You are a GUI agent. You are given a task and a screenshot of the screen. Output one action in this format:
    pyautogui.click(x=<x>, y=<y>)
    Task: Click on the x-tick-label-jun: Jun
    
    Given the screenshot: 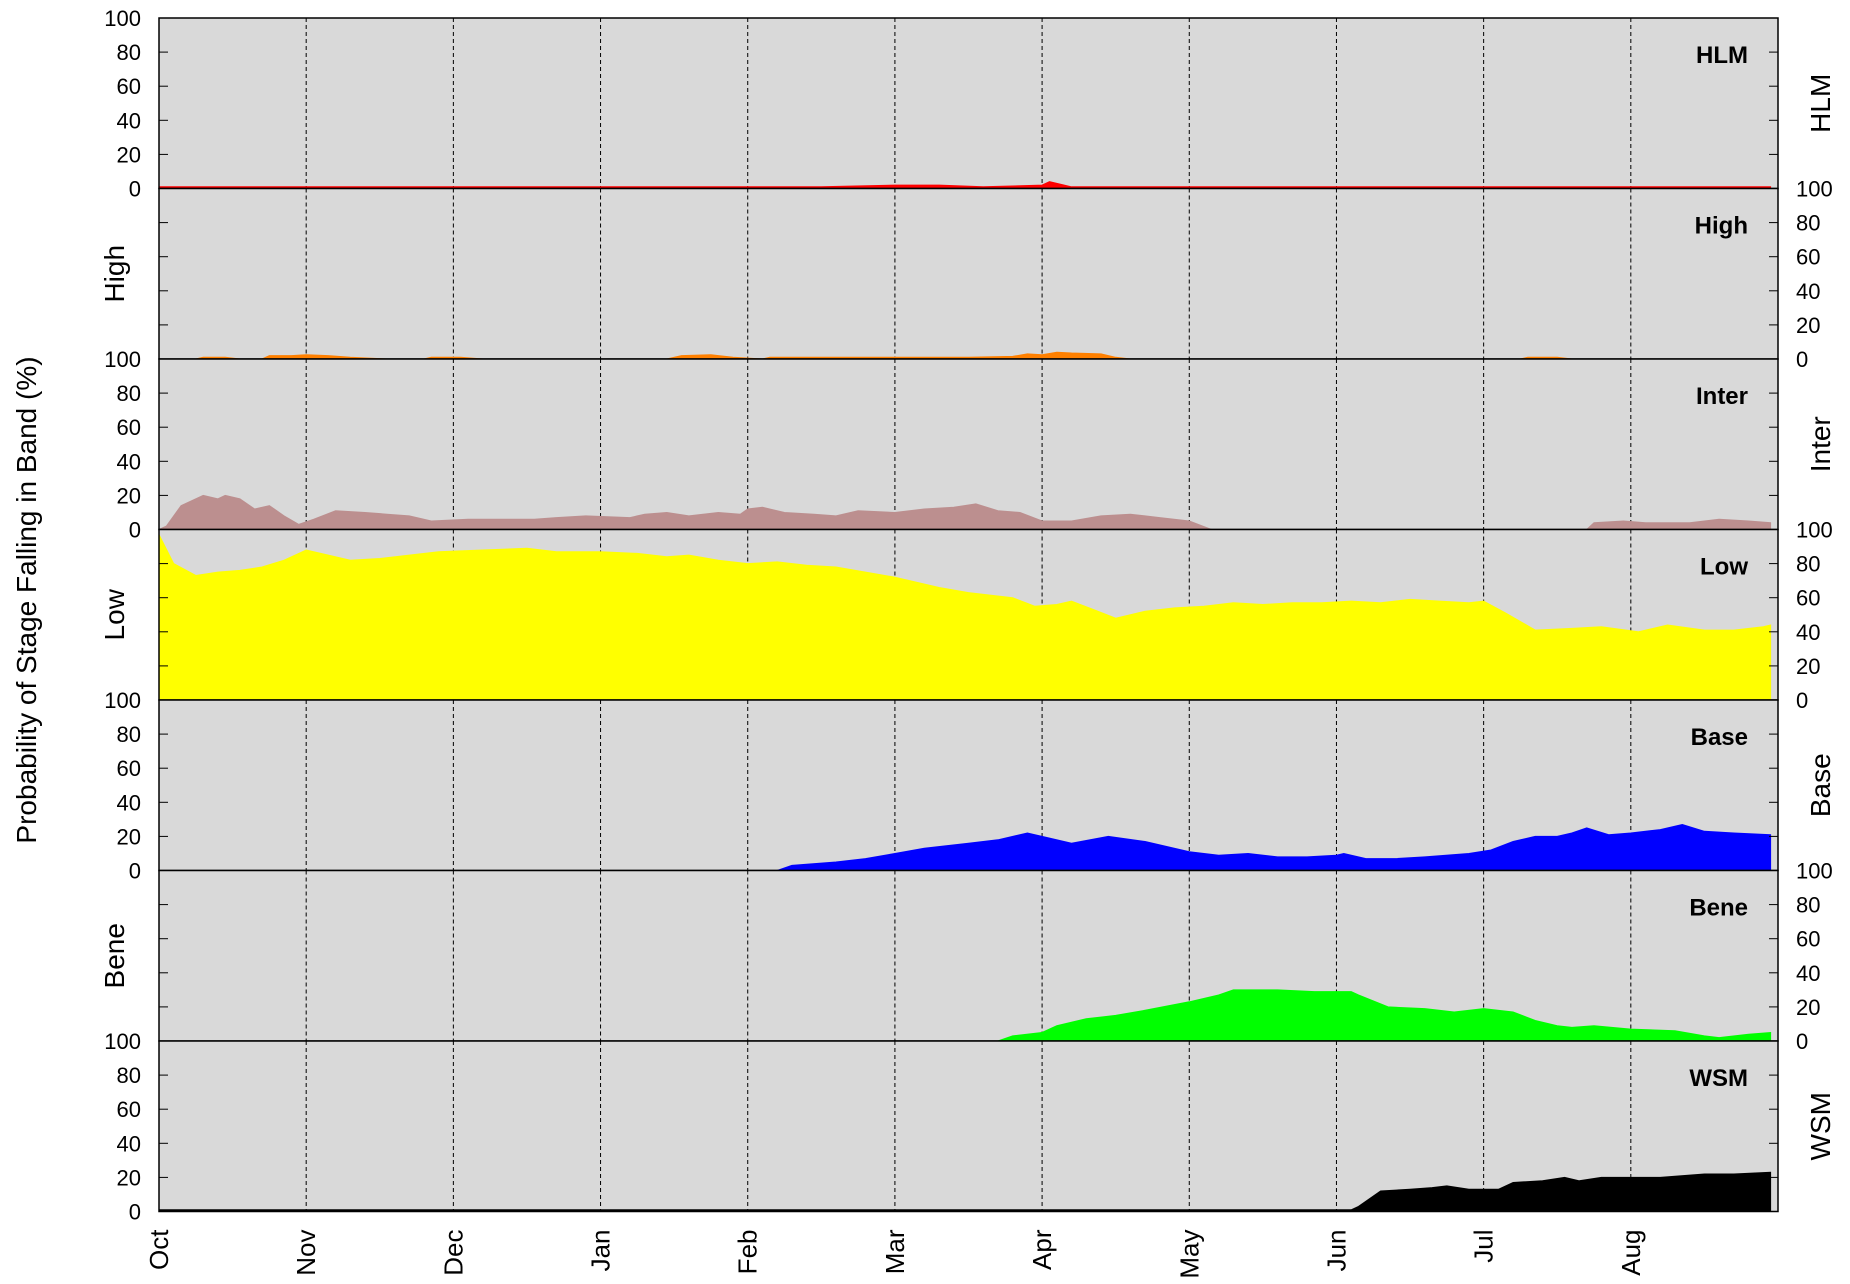 What is the action you would take?
    pyautogui.click(x=1336, y=1251)
    